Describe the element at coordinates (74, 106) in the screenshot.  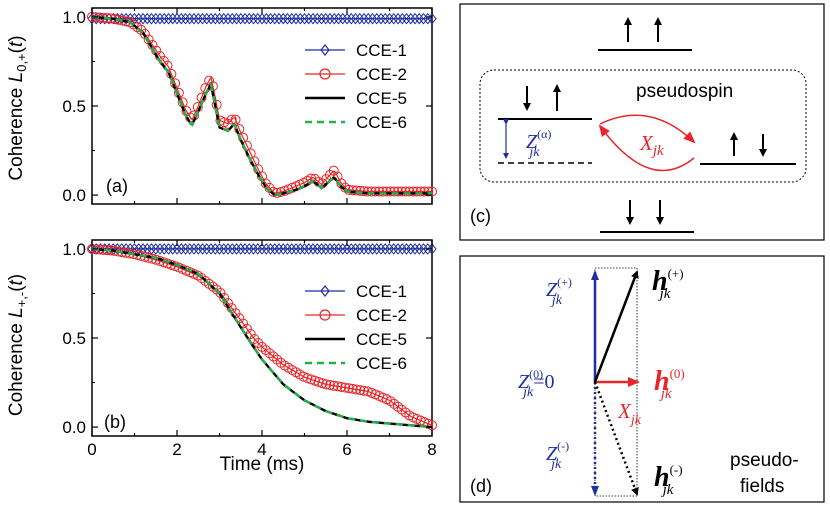
I see `panel-a-ytick-label: 0.5` at that location.